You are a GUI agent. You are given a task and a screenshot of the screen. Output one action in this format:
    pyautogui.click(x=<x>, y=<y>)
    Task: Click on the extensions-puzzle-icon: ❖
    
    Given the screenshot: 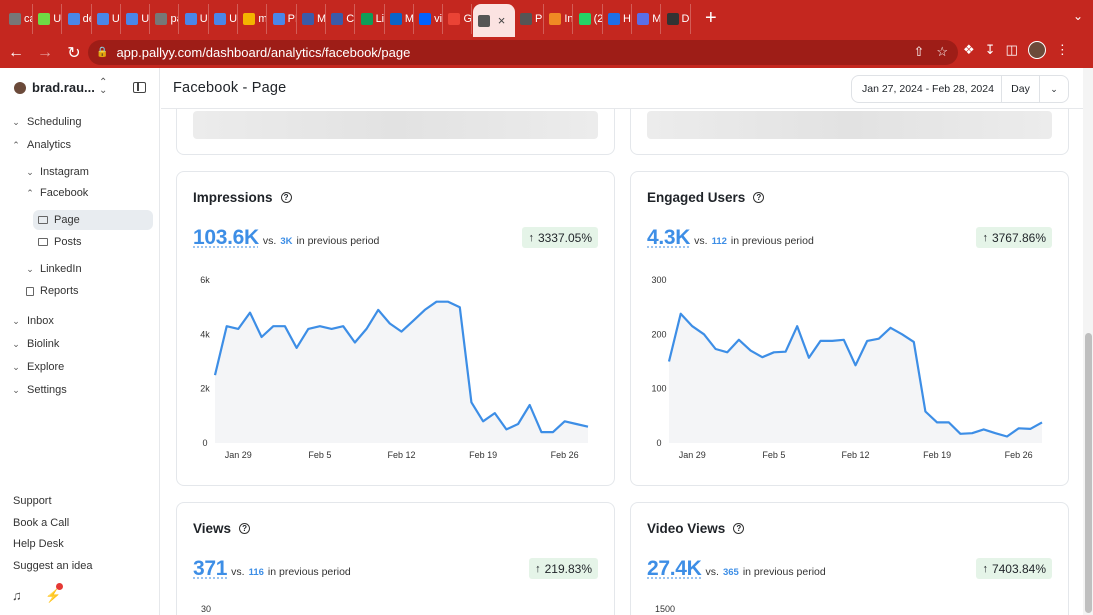 What is the action you would take?
    pyautogui.click(x=969, y=49)
    